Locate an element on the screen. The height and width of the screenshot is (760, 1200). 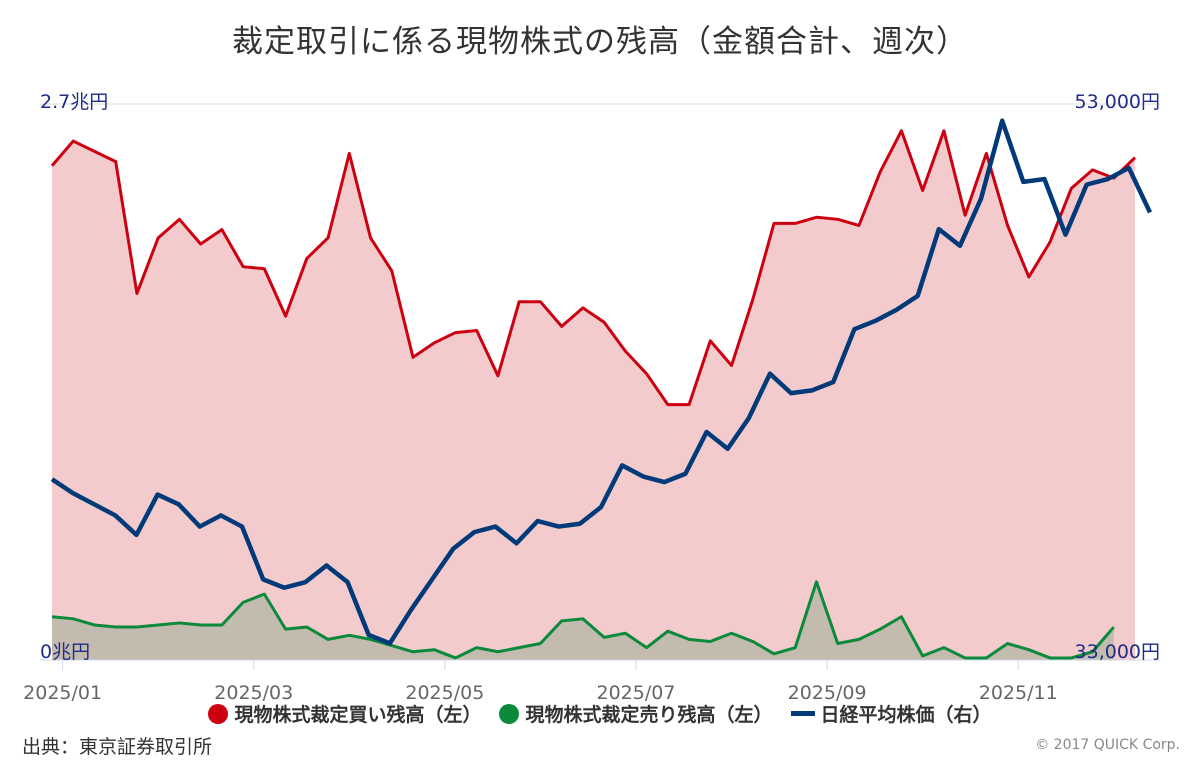
legend-item-sell: 現物株式裁定売り残高（左） is located at coordinates (636, 713).